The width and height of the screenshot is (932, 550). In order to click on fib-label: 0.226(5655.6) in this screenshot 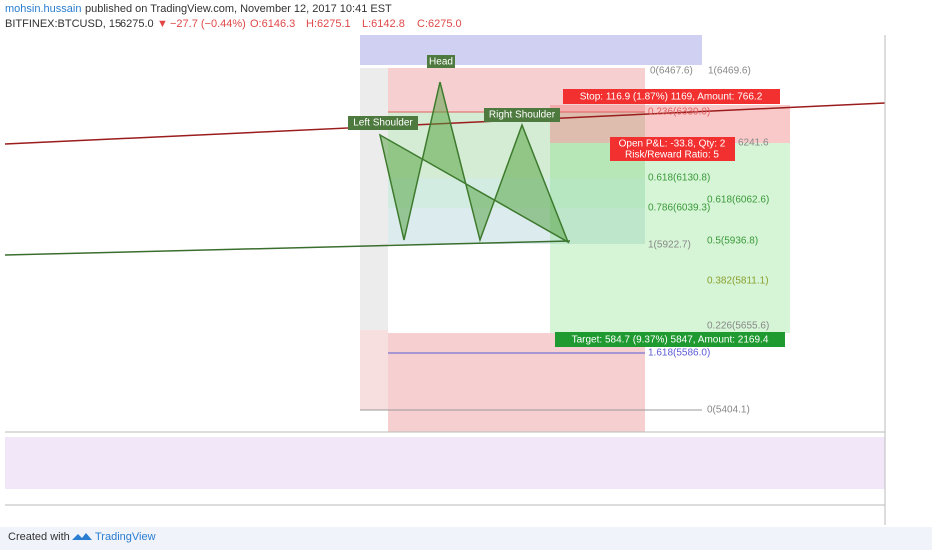, I will do `click(738, 326)`.